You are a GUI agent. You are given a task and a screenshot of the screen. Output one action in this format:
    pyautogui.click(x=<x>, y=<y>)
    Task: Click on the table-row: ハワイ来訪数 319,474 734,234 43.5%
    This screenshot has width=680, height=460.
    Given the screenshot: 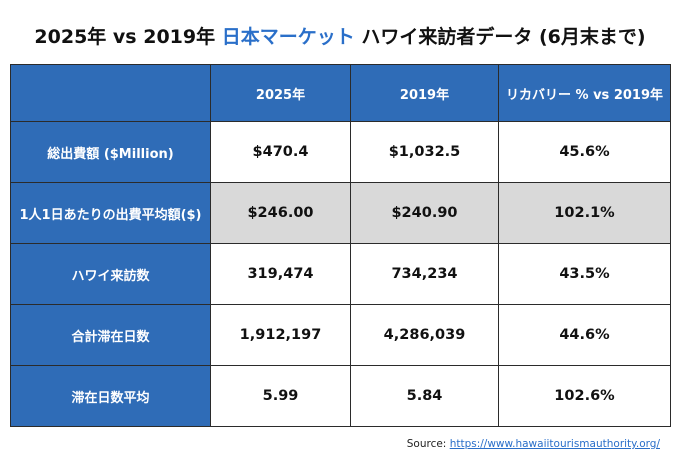 What is the action you would take?
    pyautogui.click(x=340, y=274)
    